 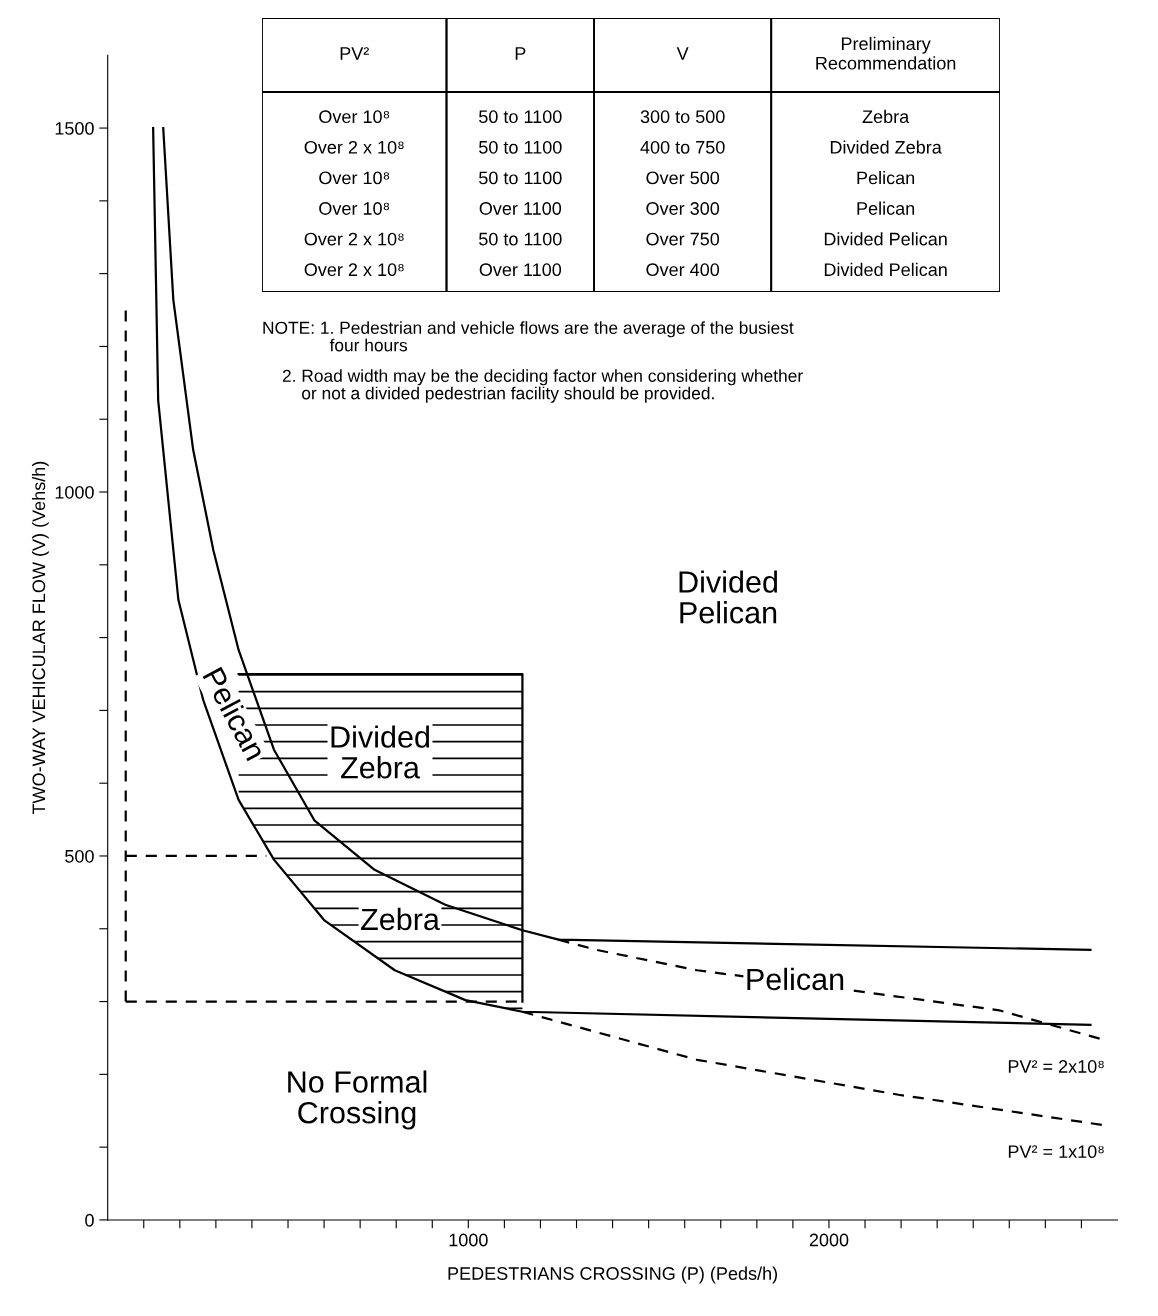 What do you see at coordinates (683, 208) in the screenshot?
I see `annotation: Over 300` at bounding box center [683, 208].